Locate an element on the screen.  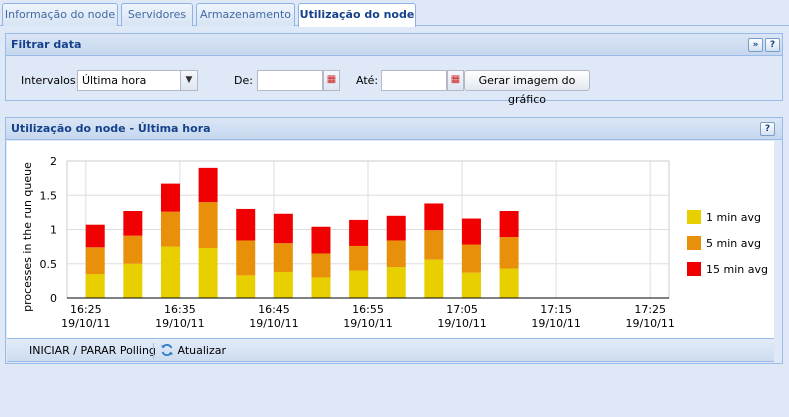
chevron-down-icon: ▼ is located at coordinates (188, 80).